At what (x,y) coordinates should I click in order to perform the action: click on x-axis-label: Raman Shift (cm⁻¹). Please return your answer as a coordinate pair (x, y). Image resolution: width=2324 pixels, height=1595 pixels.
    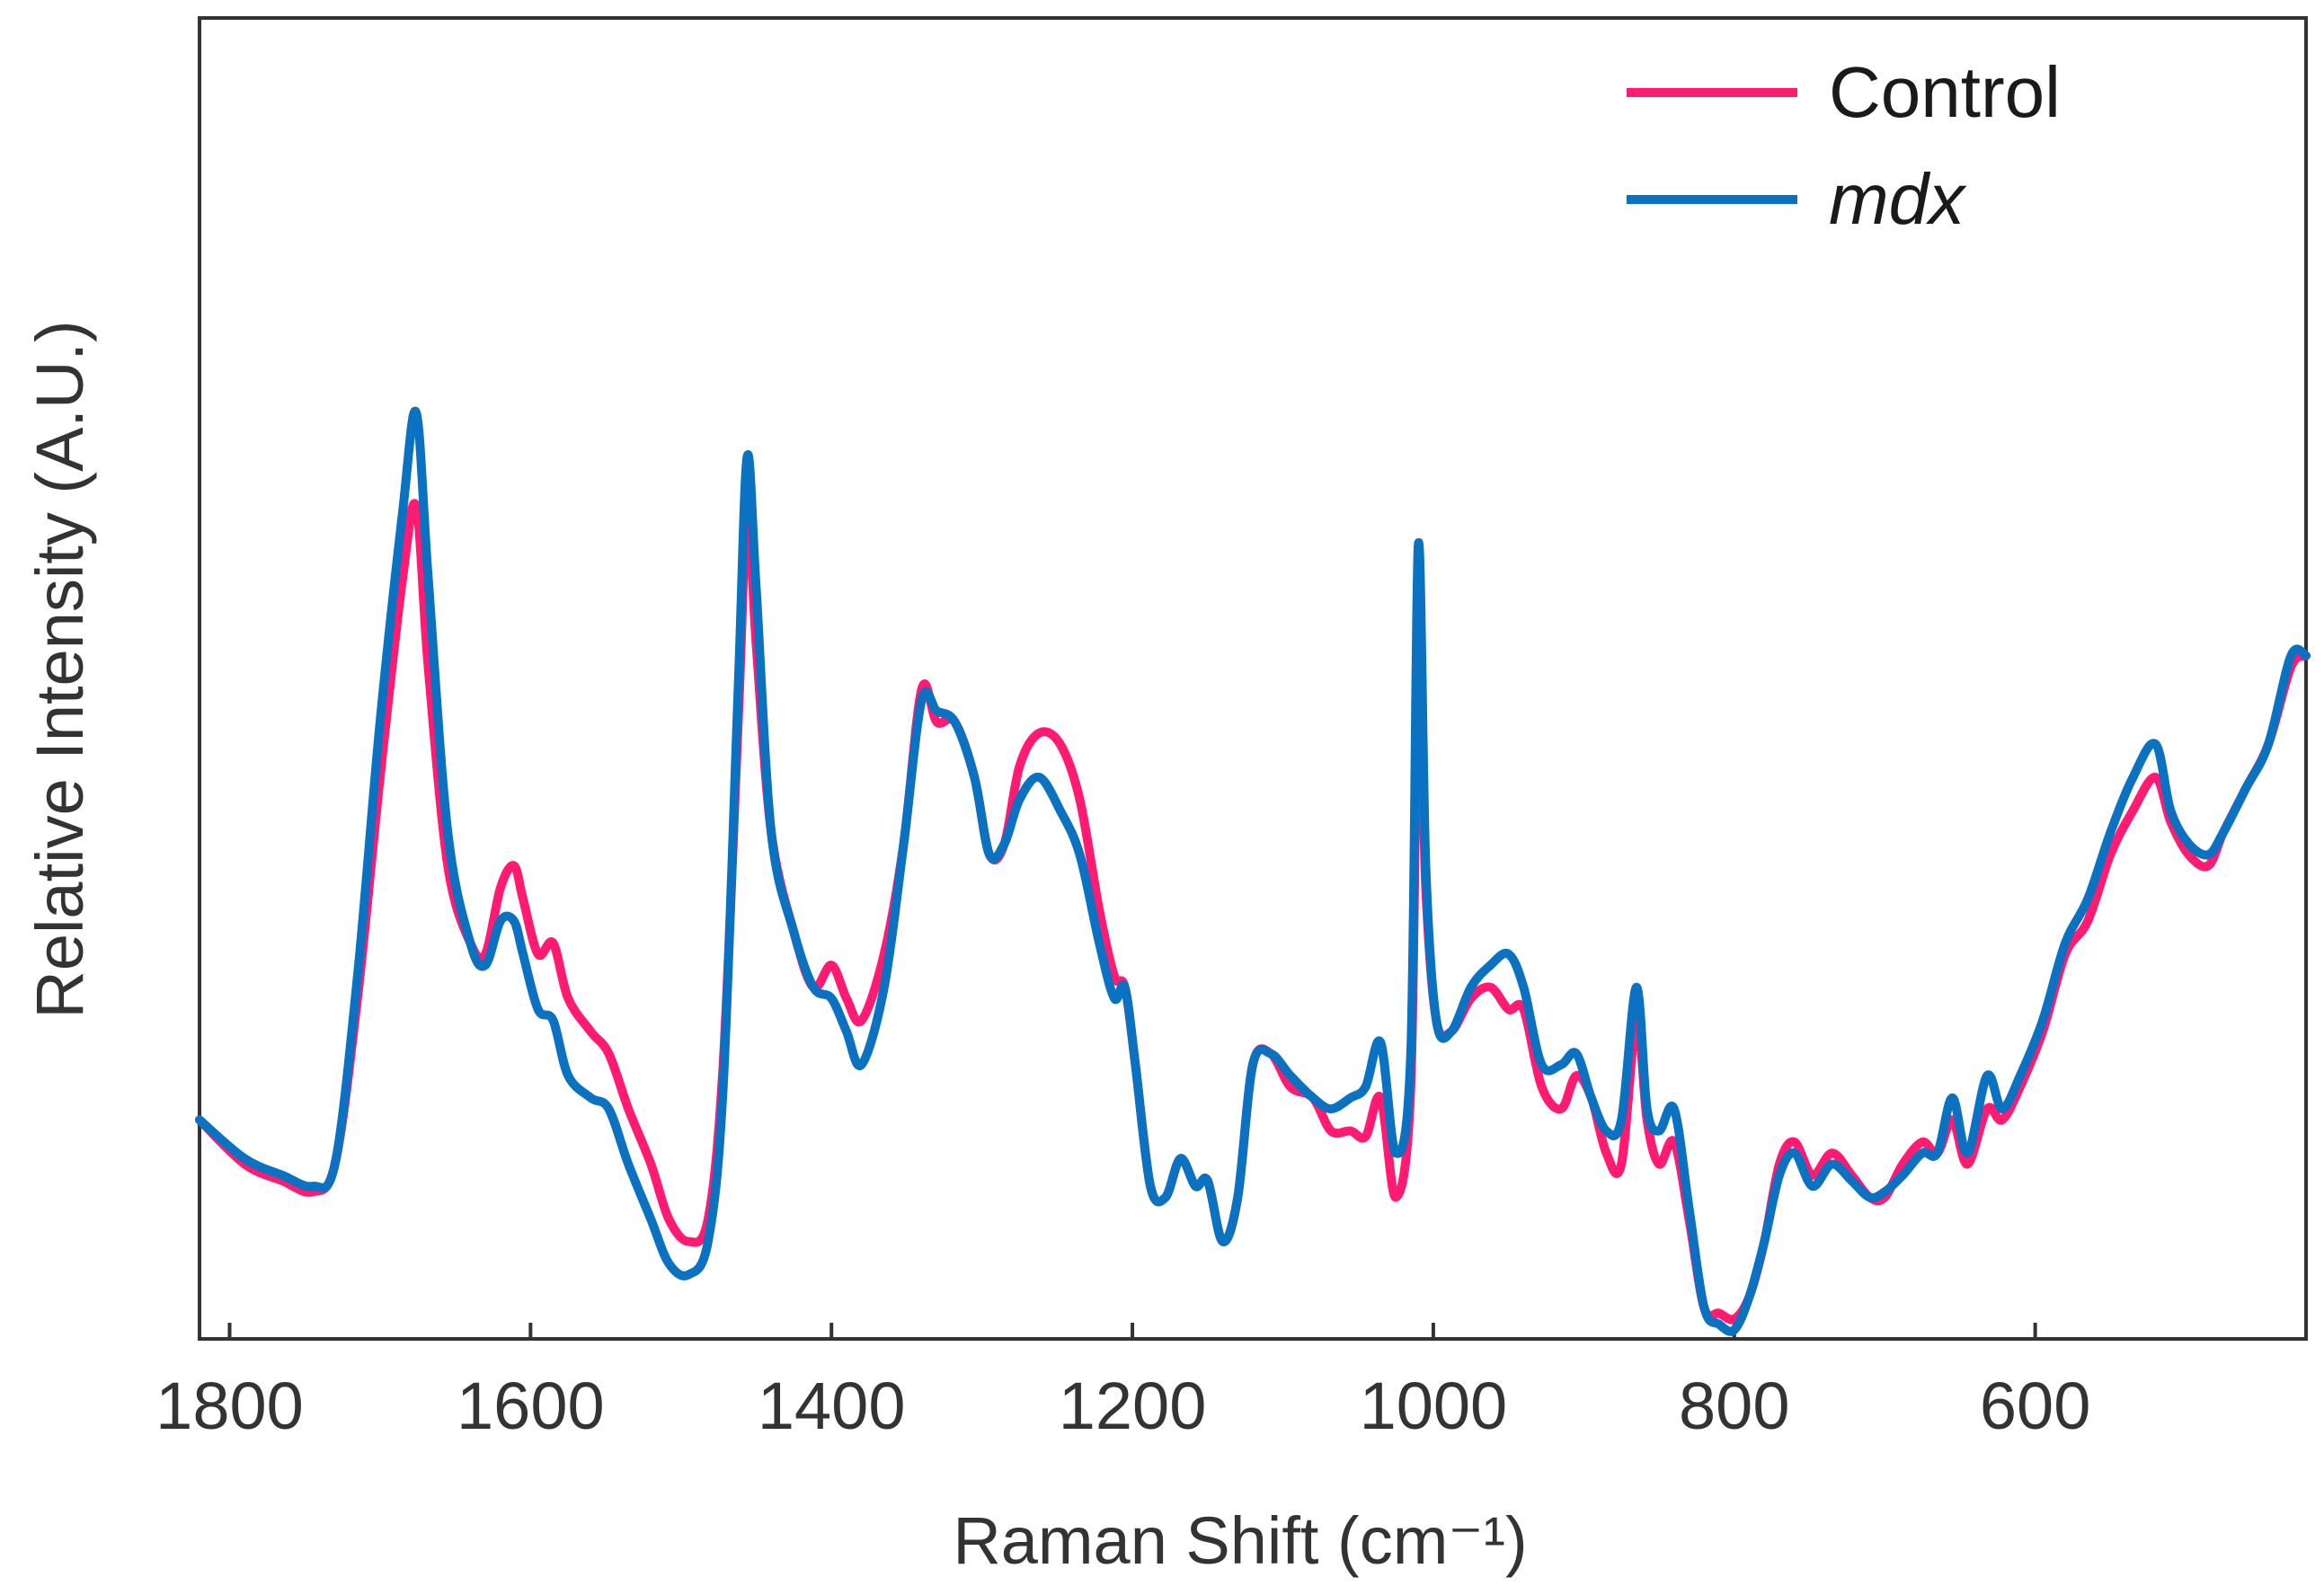
    Looking at the image, I should click on (1240, 1540).